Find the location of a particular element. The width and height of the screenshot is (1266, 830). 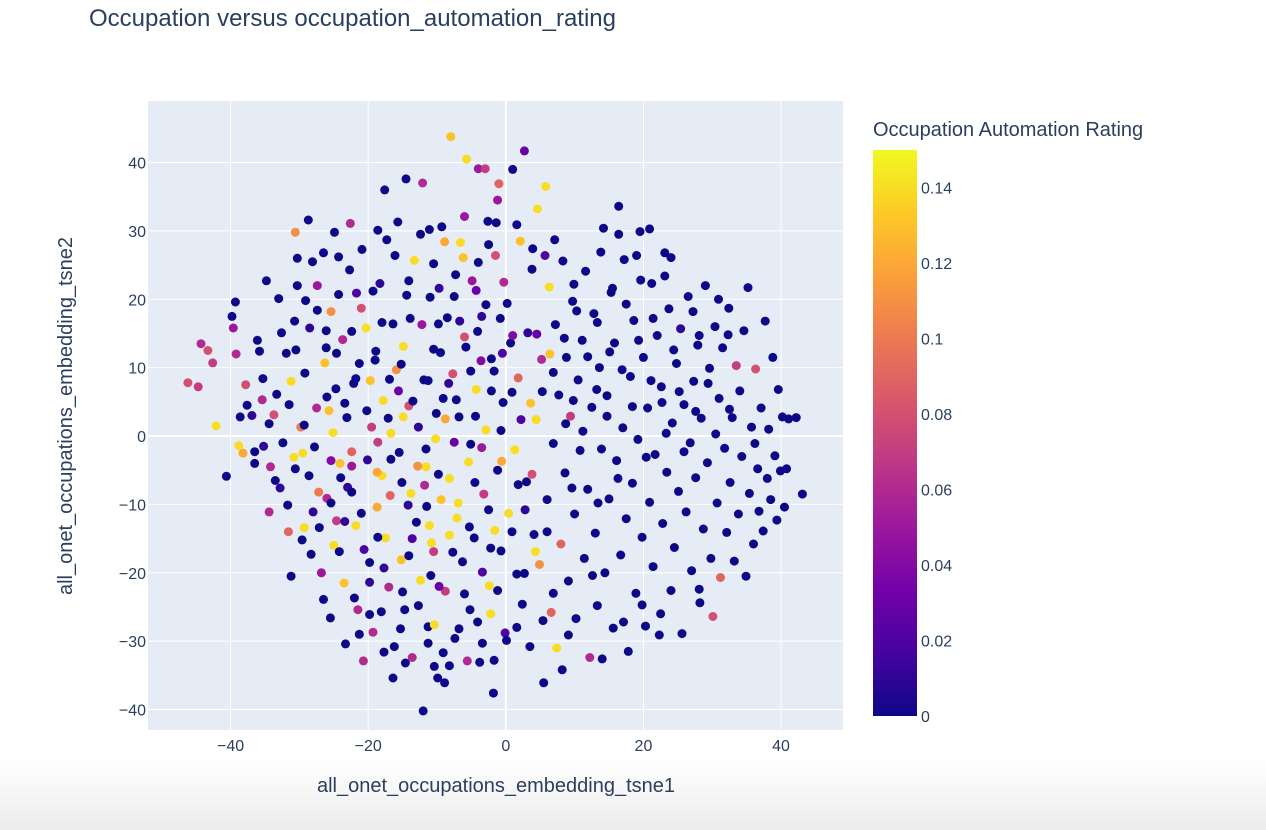

y-tick-label: 10 is located at coordinates (137, 369).